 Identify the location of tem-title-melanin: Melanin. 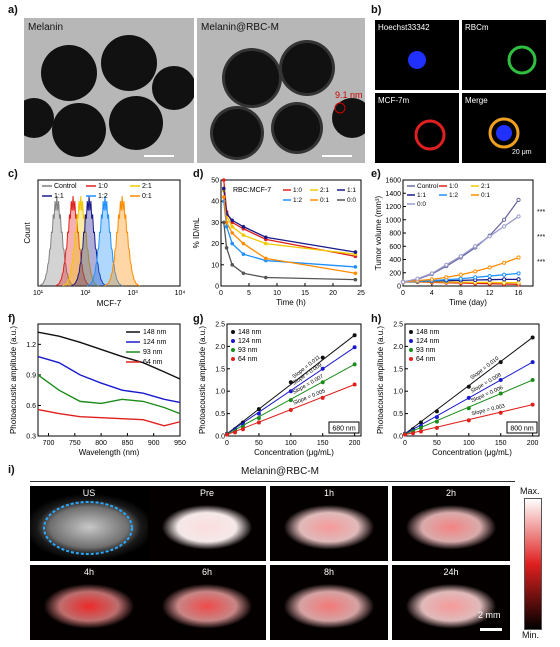
(46, 27).